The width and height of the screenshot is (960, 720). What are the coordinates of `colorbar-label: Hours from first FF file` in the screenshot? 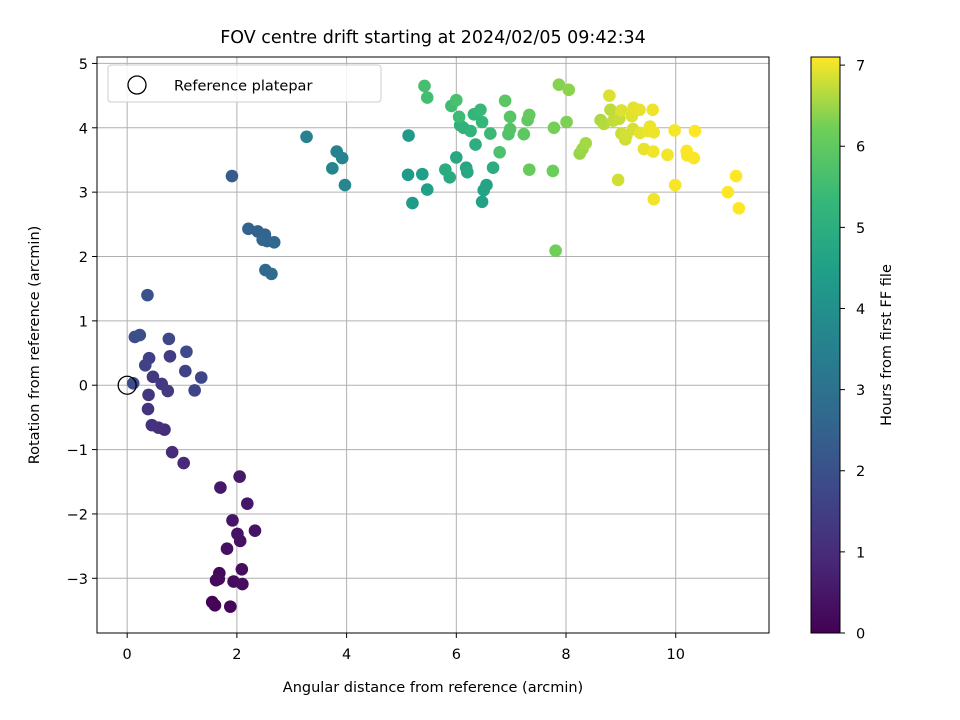 It's located at (887, 345).